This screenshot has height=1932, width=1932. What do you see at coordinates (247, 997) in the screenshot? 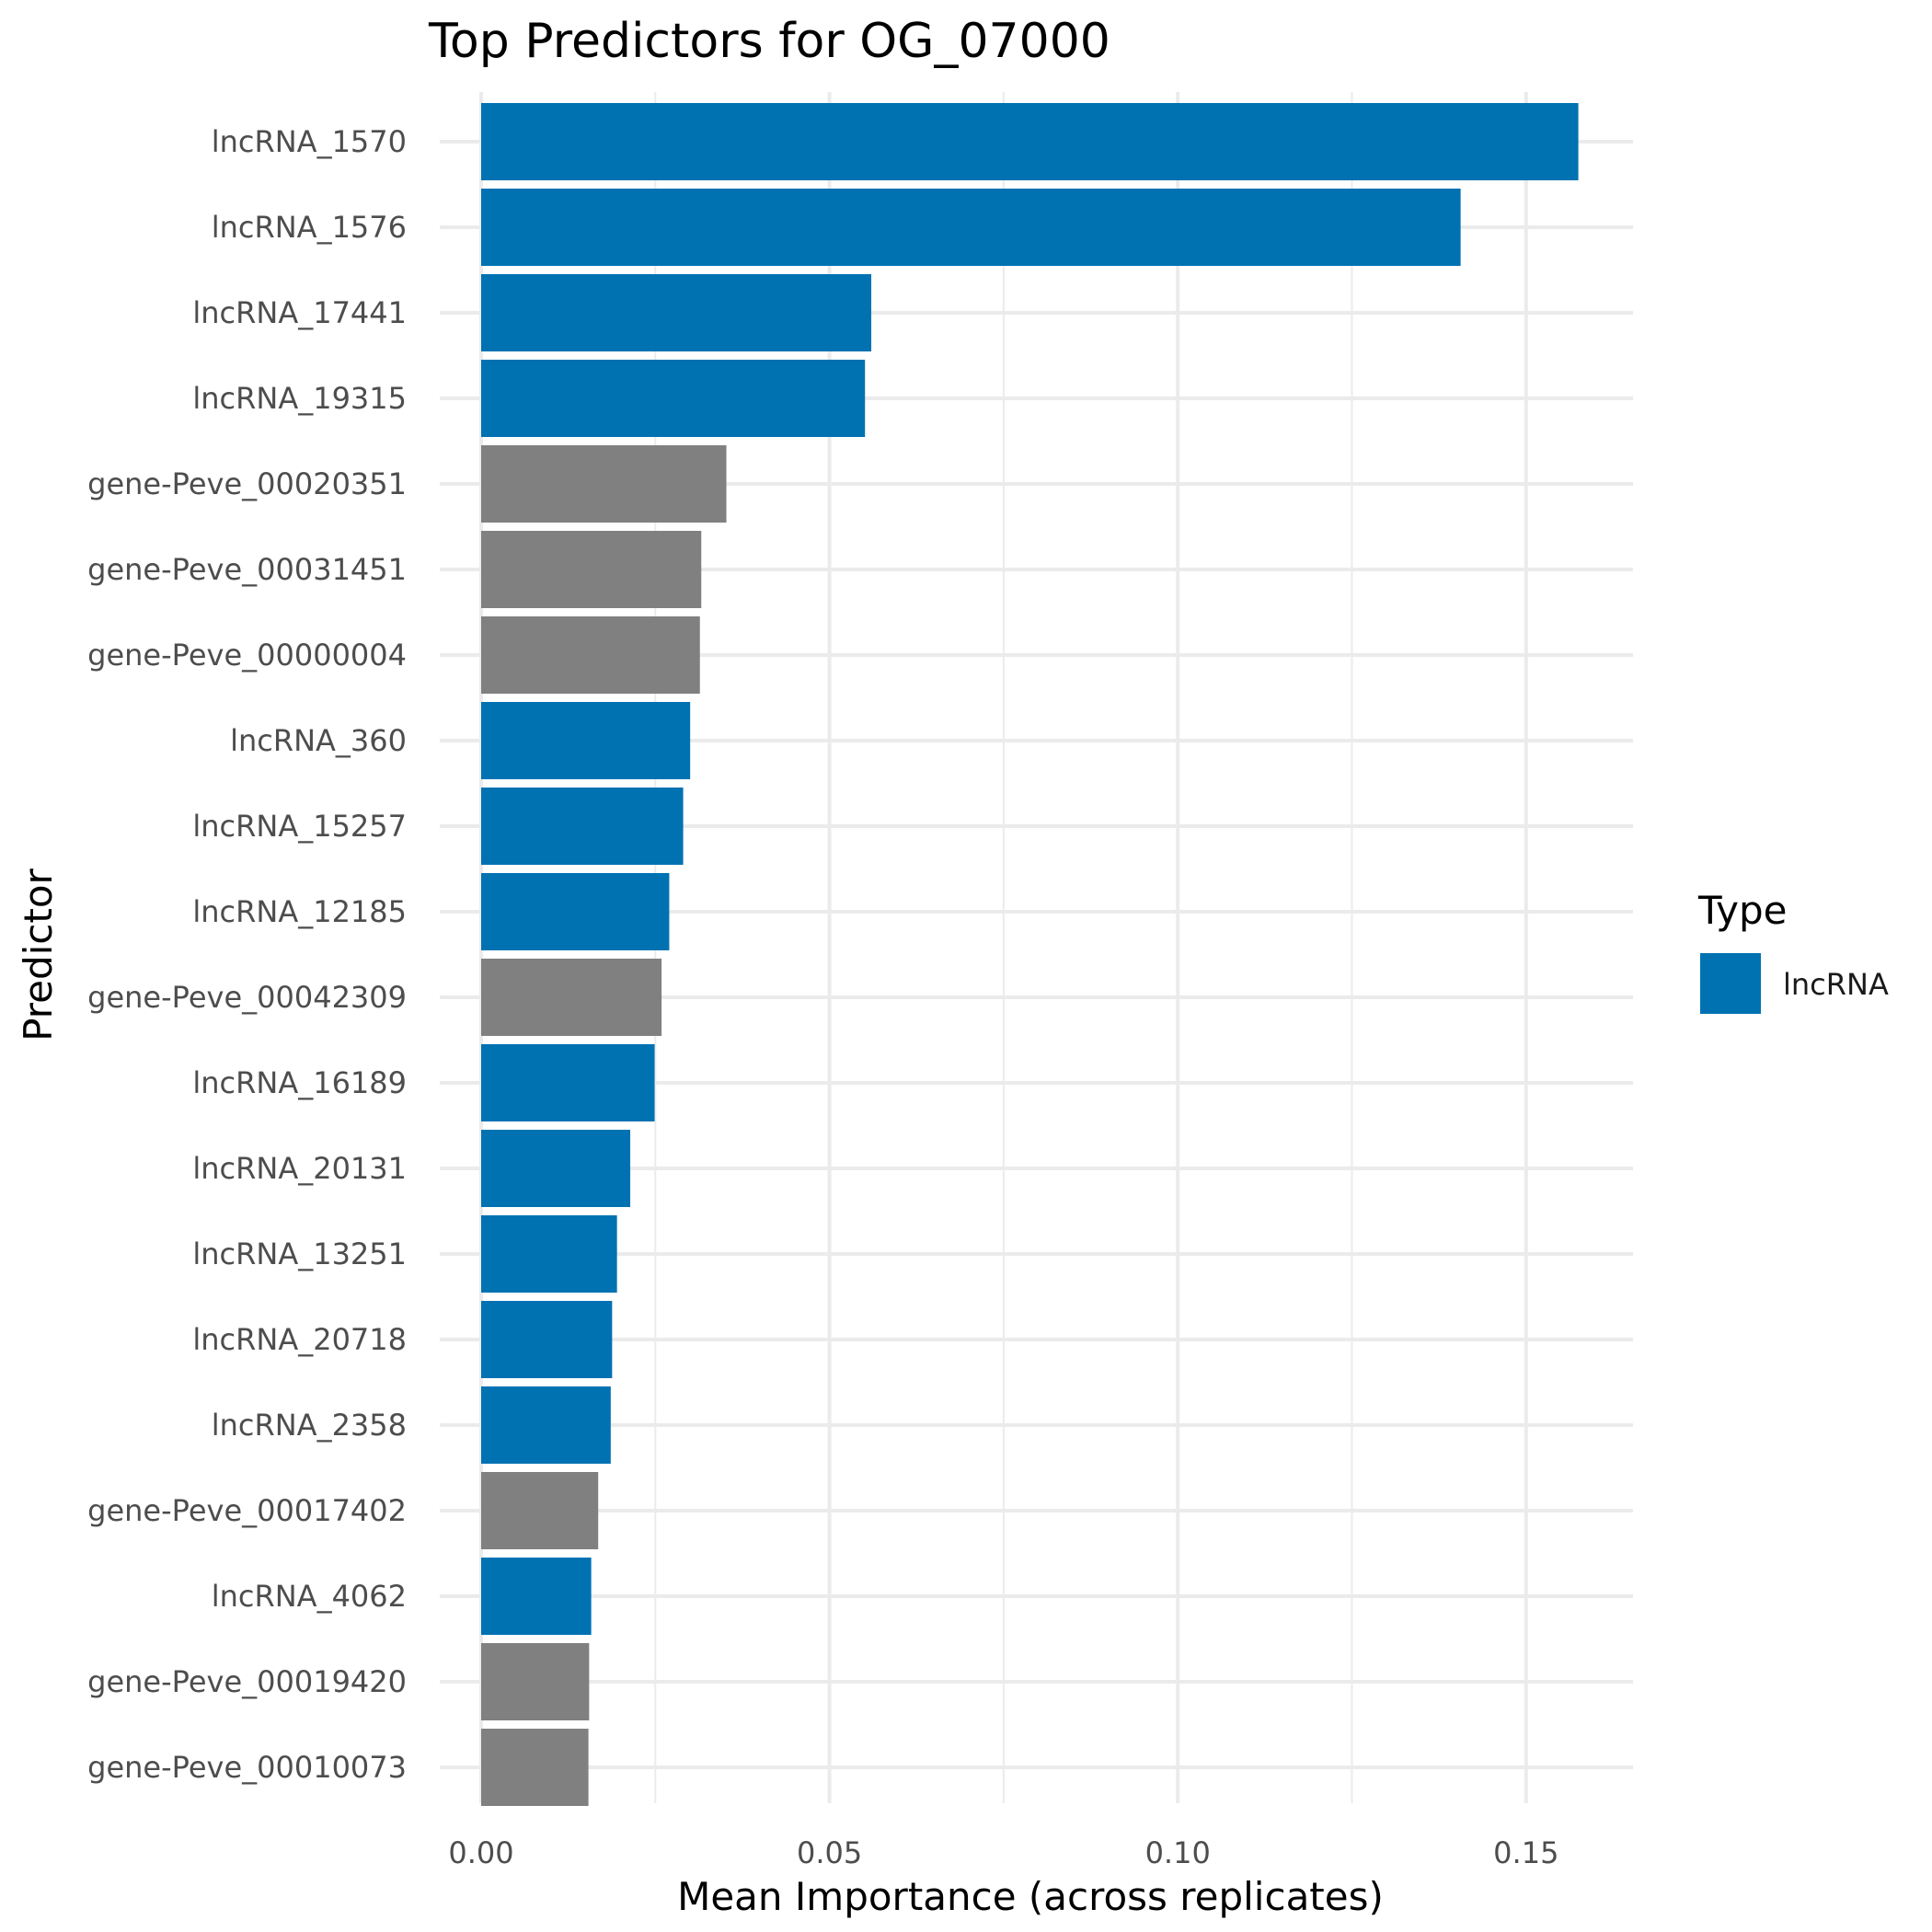
I see `y-tick-label: gene-Peve_00042309` at bounding box center [247, 997].